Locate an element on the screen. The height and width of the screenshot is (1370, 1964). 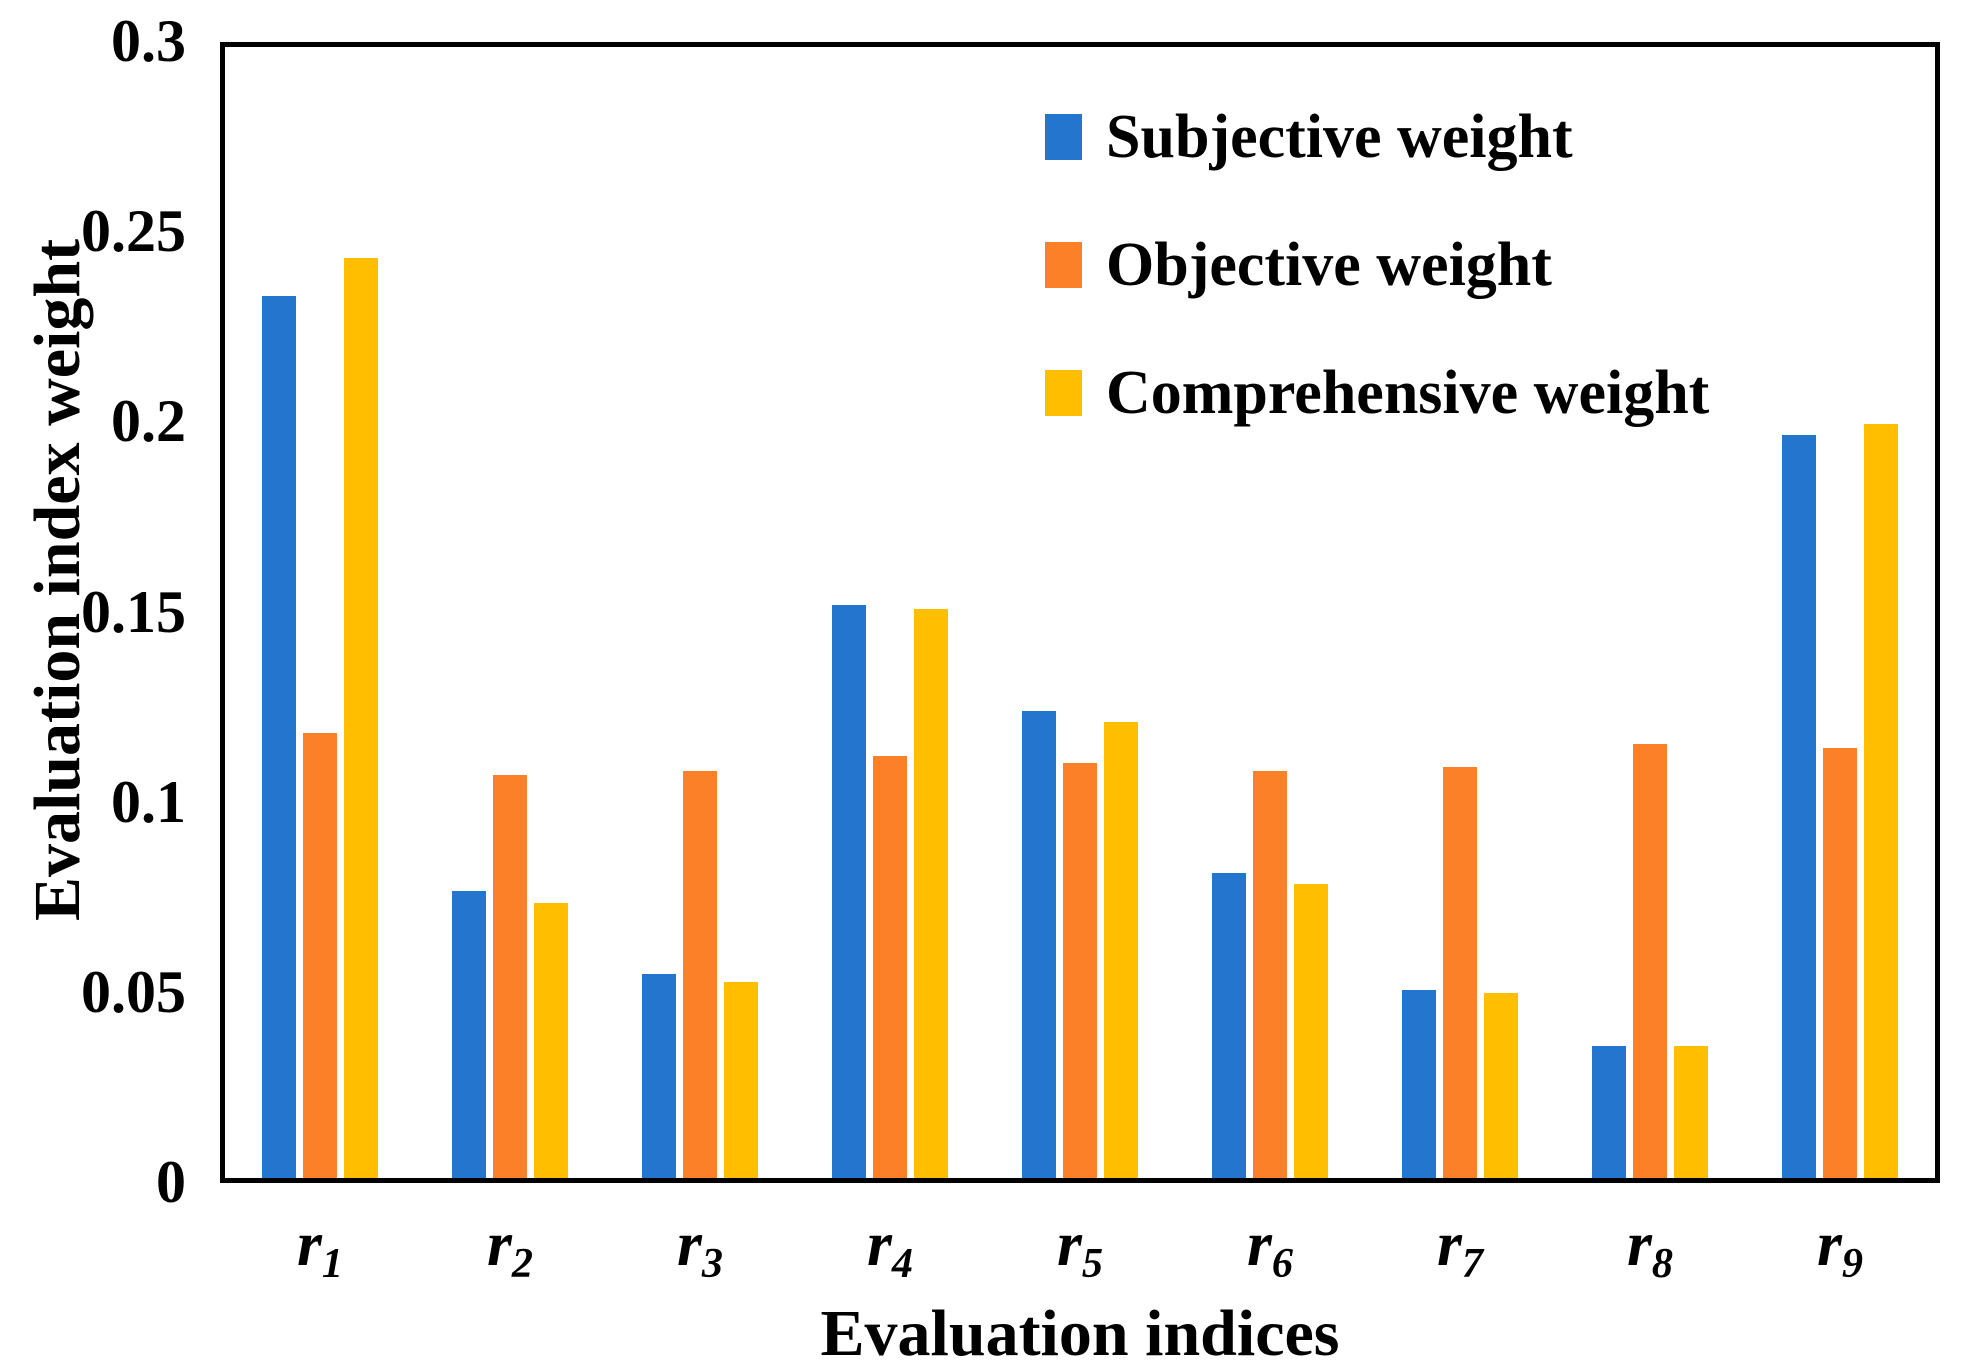
bar-objective-r3 is located at coordinates (700, 974).